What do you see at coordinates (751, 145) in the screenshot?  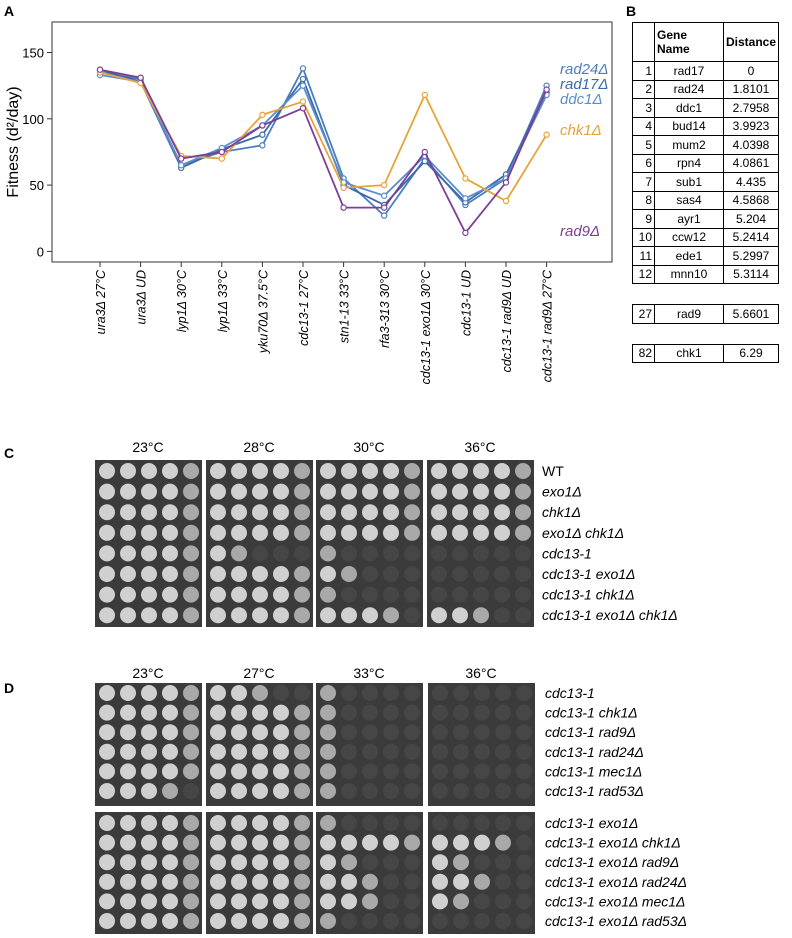 I see `table-cell: 4.0398` at bounding box center [751, 145].